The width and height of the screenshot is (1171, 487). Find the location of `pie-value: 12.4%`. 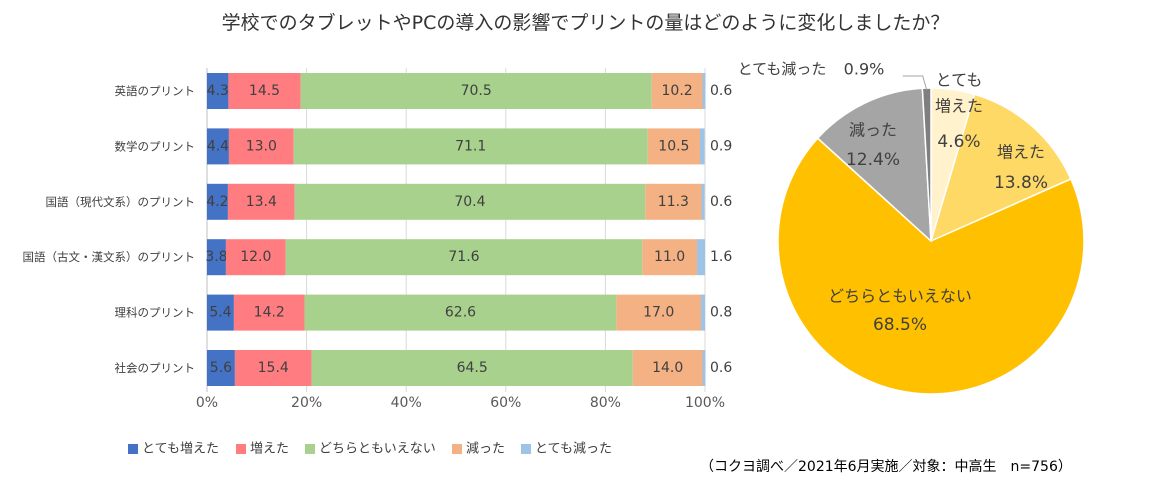

pie-value: 12.4% is located at coordinates (873, 160).